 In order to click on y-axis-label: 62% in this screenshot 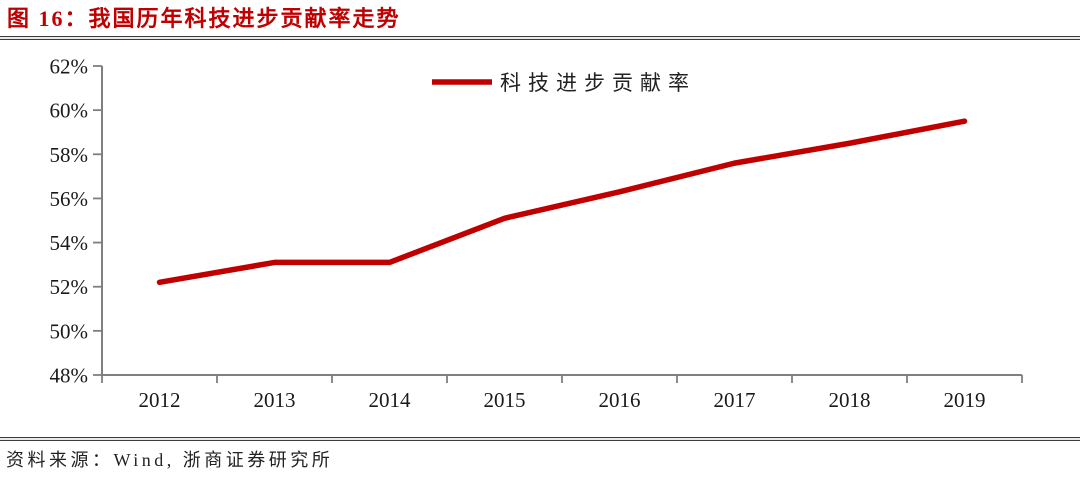, I will do `click(69, 67)`.